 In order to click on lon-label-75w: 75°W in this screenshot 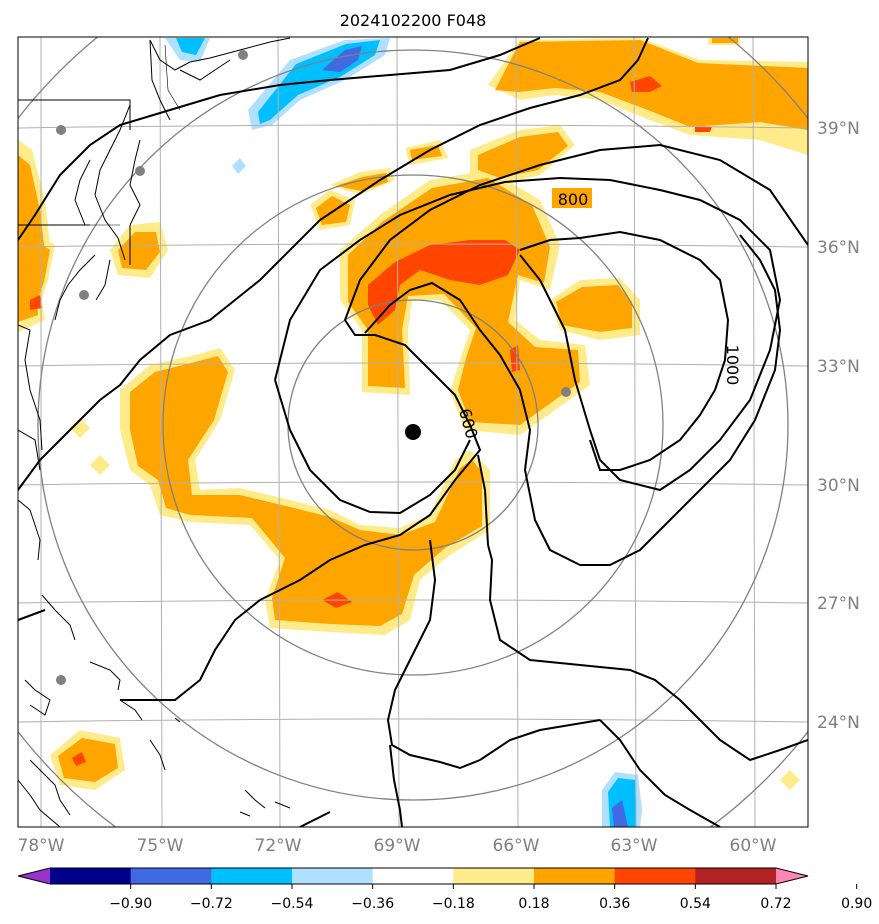, I will do `click(160, 846)`.